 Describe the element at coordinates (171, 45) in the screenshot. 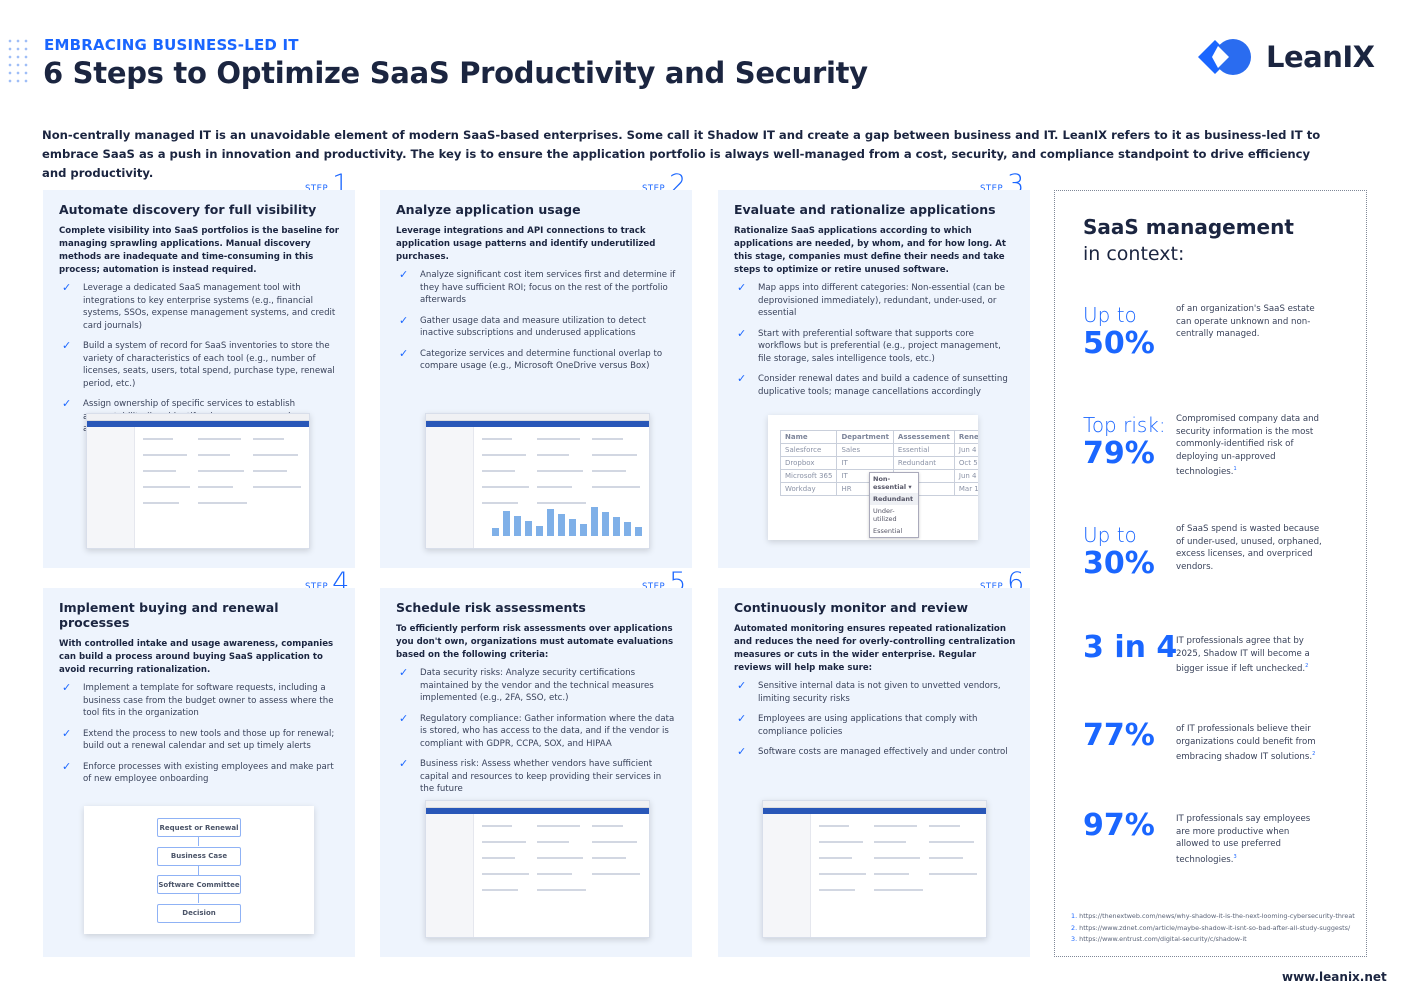

I see `kicker: EMBRACING BUSINESS-LED IT` at that location.